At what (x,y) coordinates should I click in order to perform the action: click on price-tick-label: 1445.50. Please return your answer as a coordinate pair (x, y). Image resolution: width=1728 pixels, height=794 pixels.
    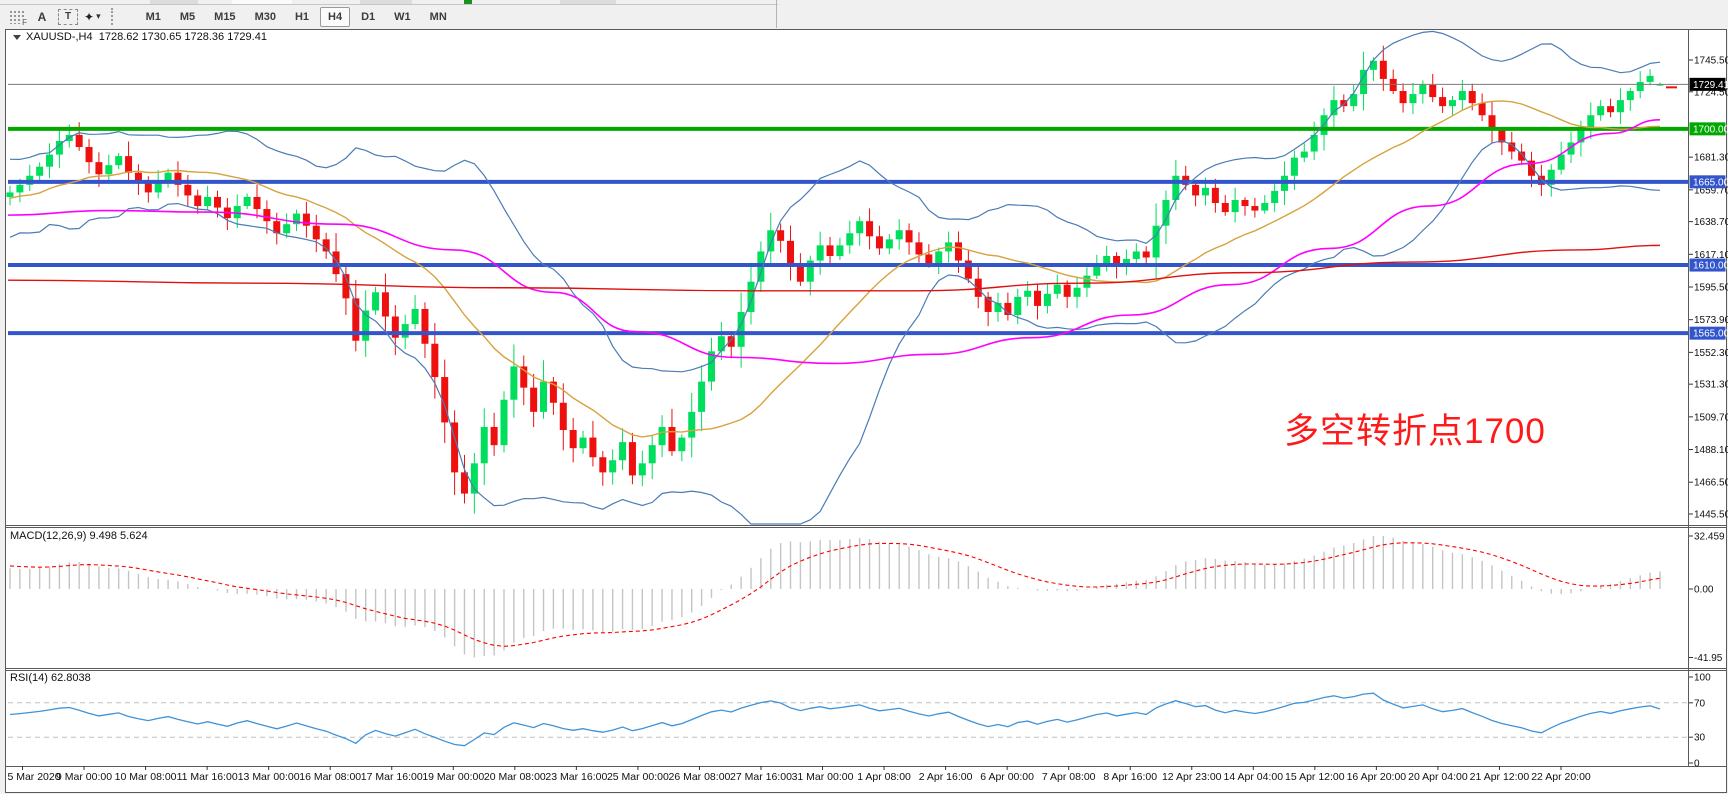
    Looking at the image, I should click on (1711, 515).